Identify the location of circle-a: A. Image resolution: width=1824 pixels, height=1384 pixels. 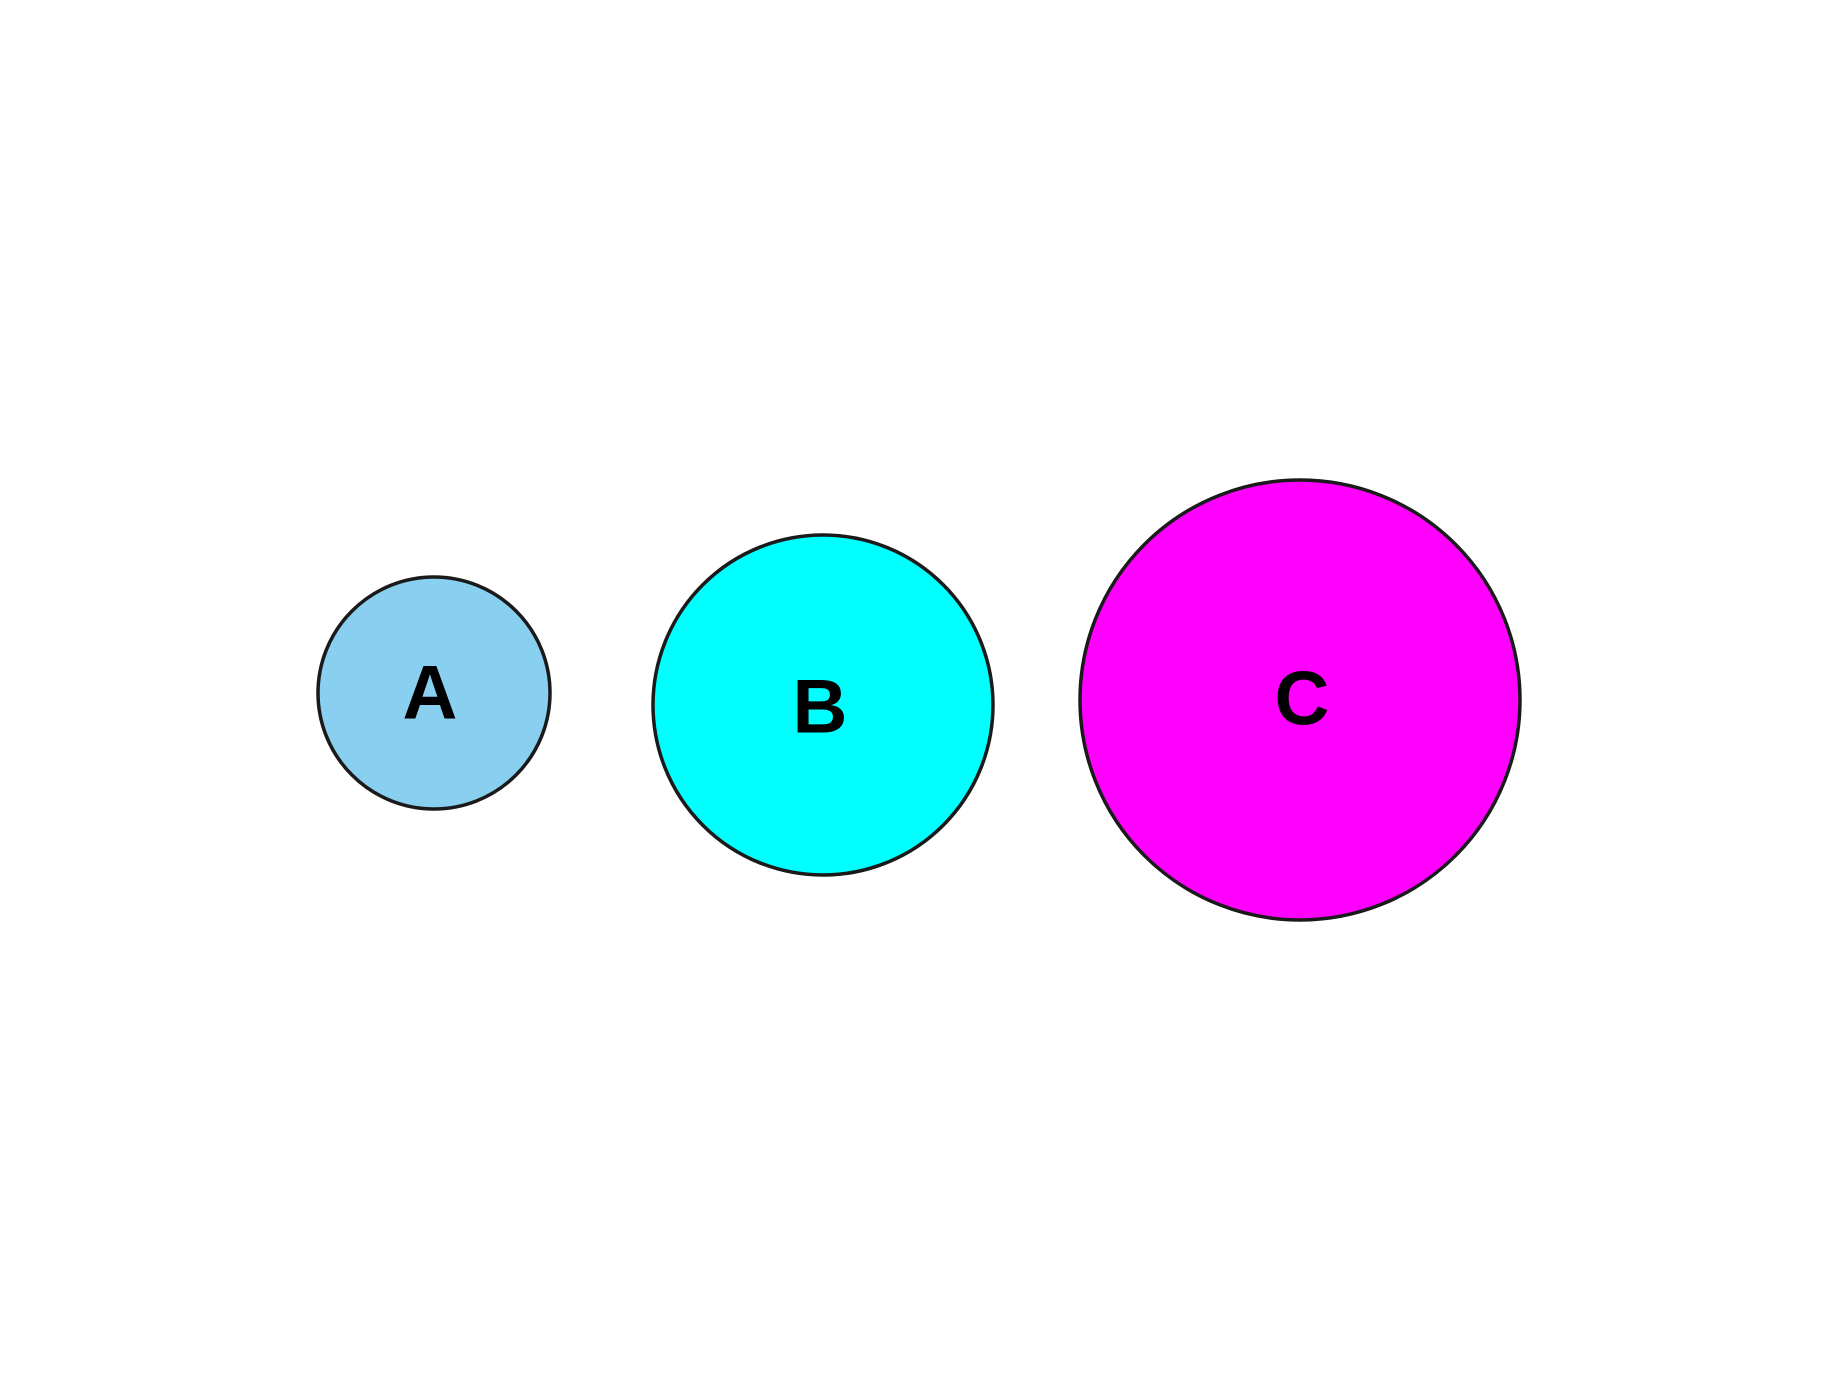
(434, 693).